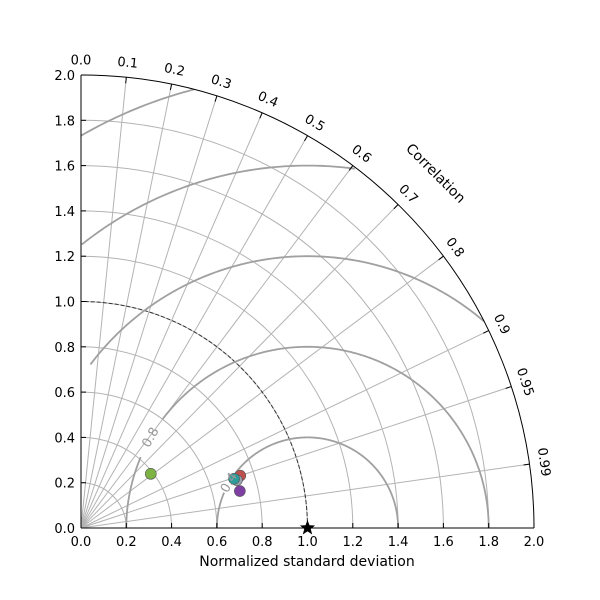 This screenshot has height=600, width=600. What do you see at coordinates (64, 257) in the screenshot?
I see `y-tick-label: 1.2` at bounding box center [64, 257].